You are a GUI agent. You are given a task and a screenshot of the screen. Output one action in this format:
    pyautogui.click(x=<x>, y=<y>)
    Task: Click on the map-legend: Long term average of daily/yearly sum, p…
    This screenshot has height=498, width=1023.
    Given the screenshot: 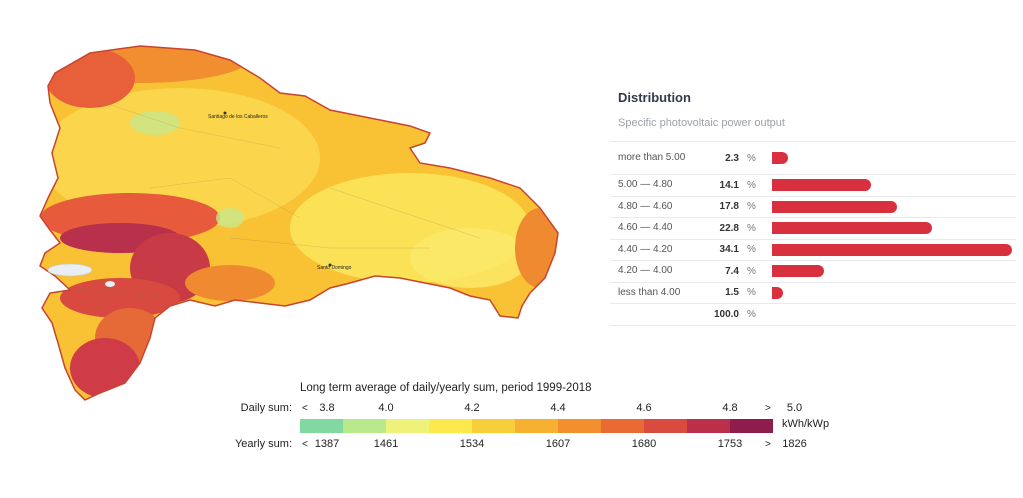 What is the action you would take?
    pyautogui.click(x=542, y=422)
    